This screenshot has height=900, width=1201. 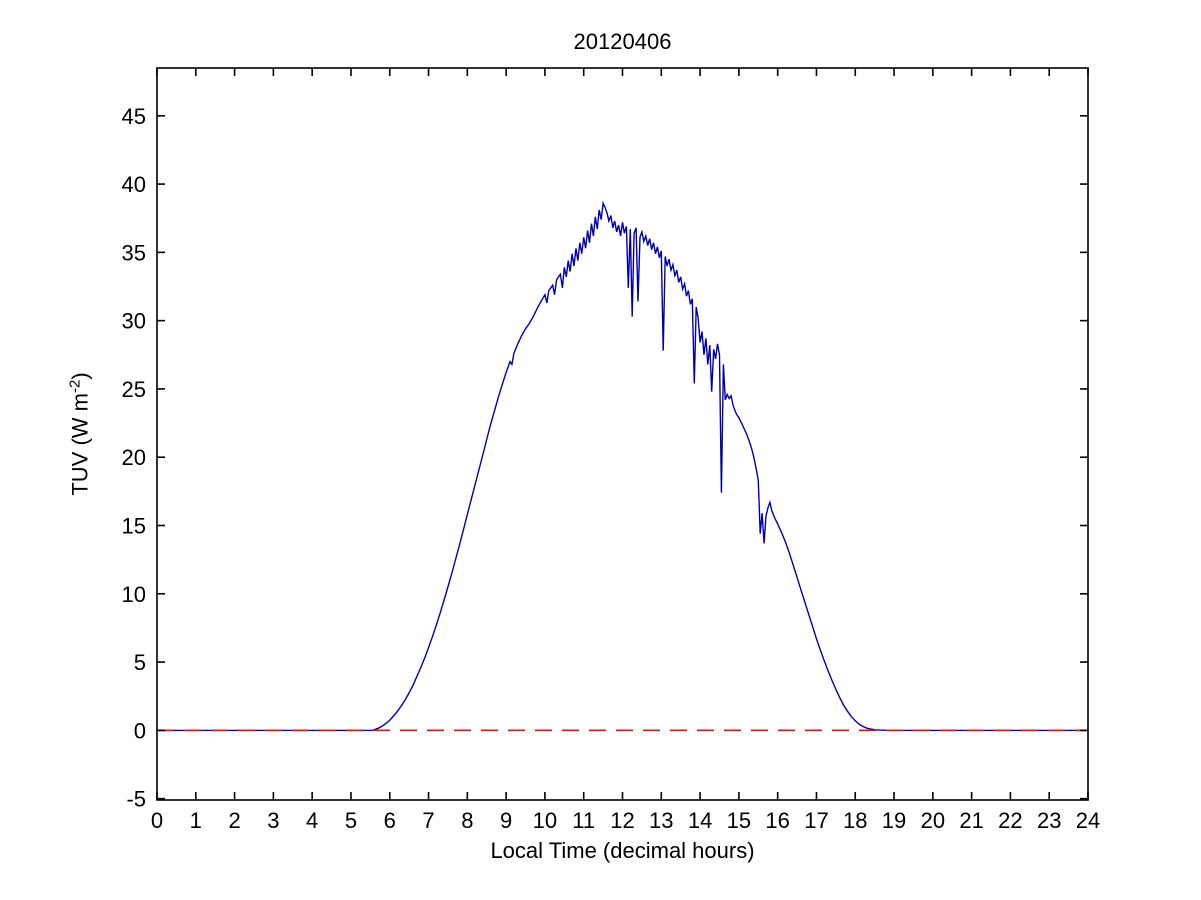 I want to click on y-tick-label: 5, so click(x=140, y=662).